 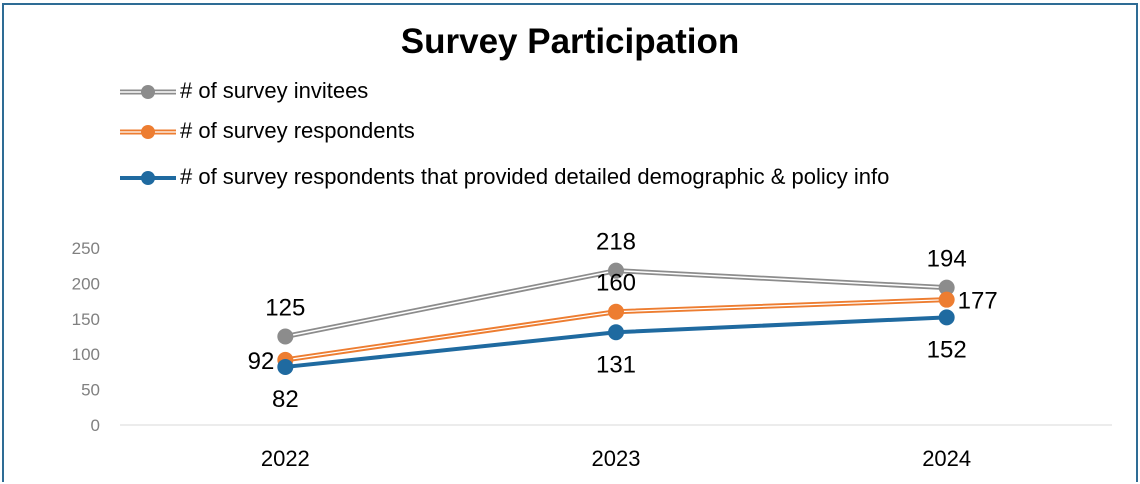 I want to click on data-label-invitees: 125, so click(x=285, y=308).